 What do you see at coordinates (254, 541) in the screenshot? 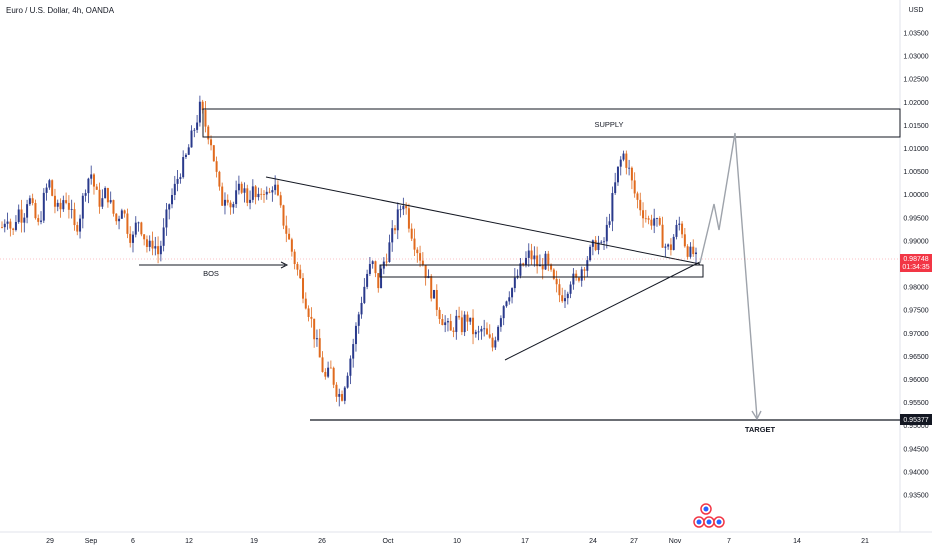
I see `time-tick-label: 19` at bounding box center [254, 541].